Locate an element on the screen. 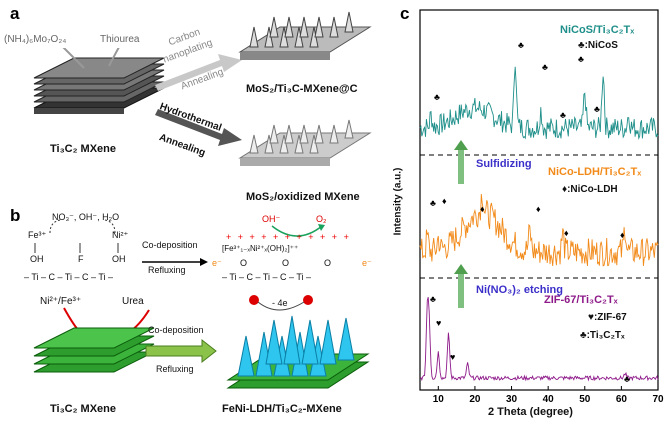  urea: Urea is located at coordinates (133, 301).